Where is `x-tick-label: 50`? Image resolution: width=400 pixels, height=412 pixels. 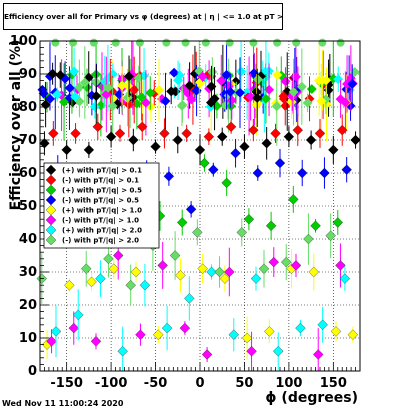
x-tick-label: 50 is located at coordinates (244, 383).